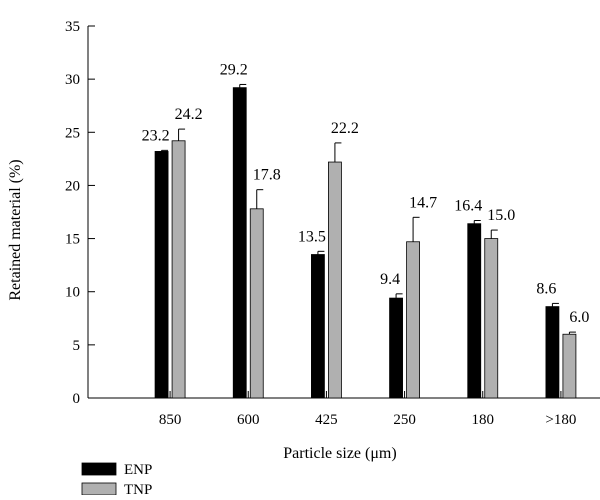 This screenshot has width=600, height=500. What do you see at coordinates (339, 453) in the screenshot?
I see `x-axis-label: Particle size (μm)` at bounding box center [339, 453].